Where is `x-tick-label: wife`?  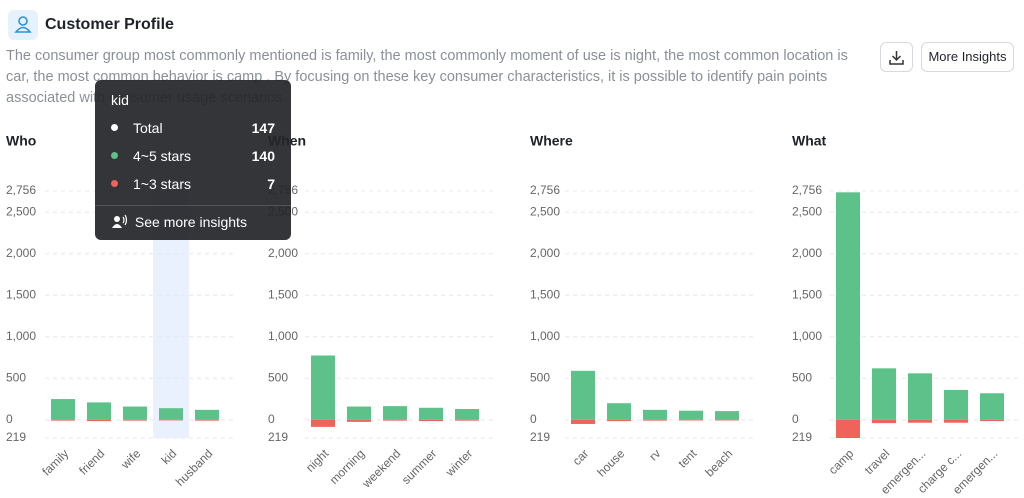
x-tick-label: wife is located at coordinates (131, 459).